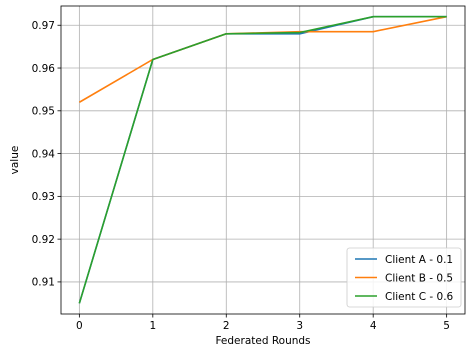 This screenshot has width=466, height=351. Describe the element at coordinates (373, 326) in the screenshot. I see `x-tick-label: 4` at that location.